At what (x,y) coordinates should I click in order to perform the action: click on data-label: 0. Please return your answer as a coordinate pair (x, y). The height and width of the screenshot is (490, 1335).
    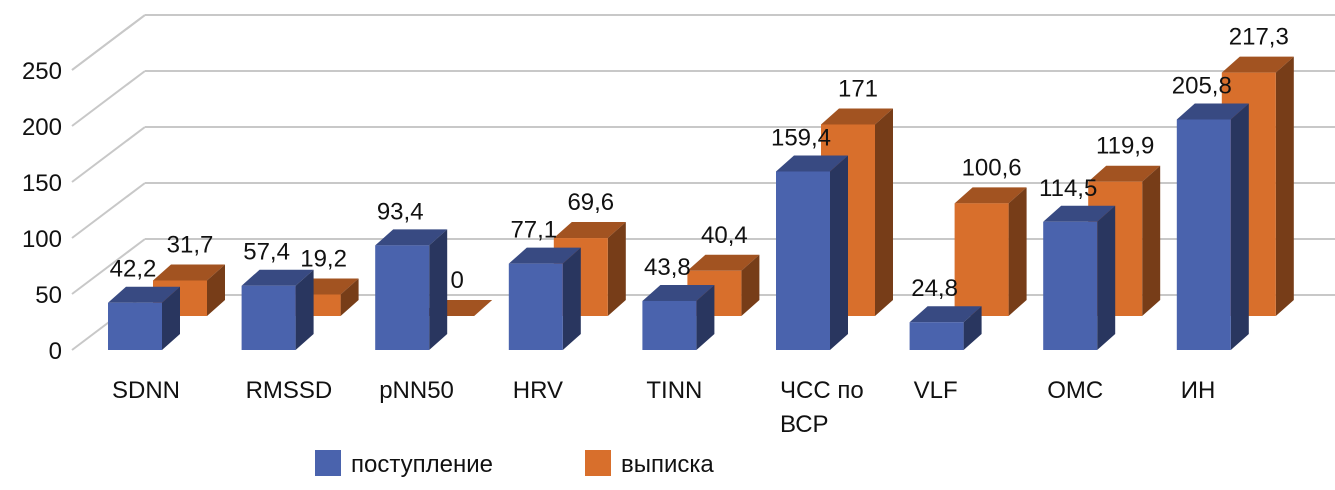
    Looking at the image, I should click on (457, 280).